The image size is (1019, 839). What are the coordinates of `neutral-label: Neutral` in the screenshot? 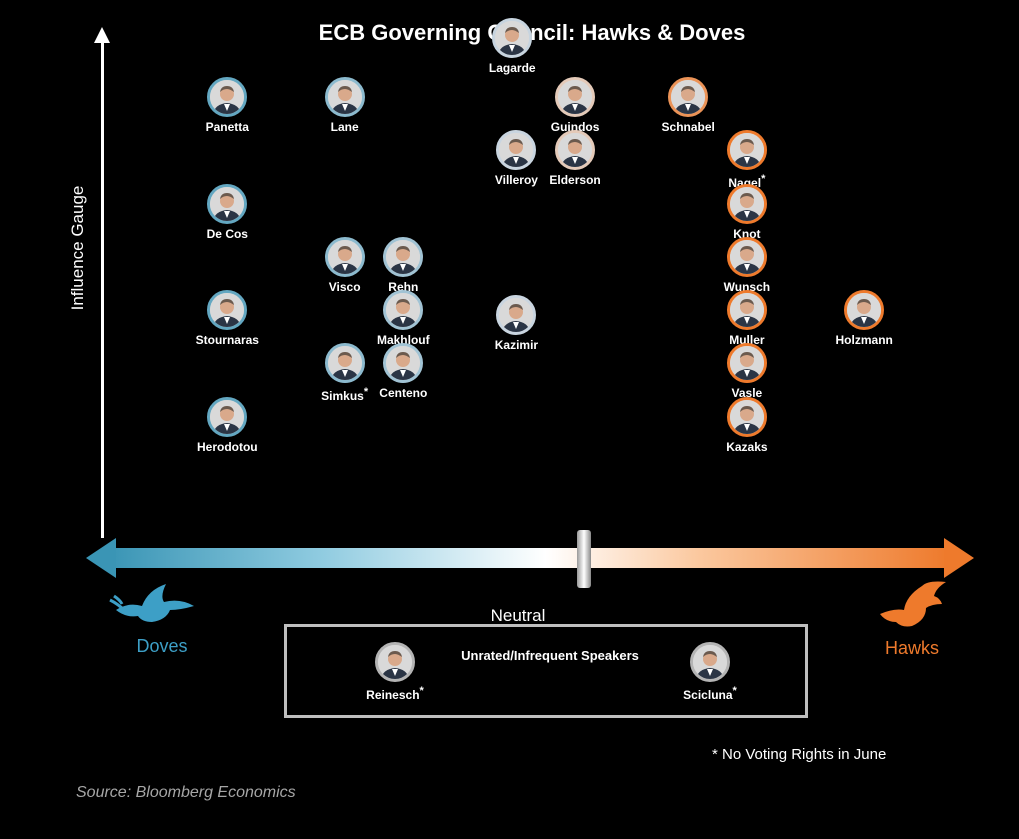 It's located at (518, 615).